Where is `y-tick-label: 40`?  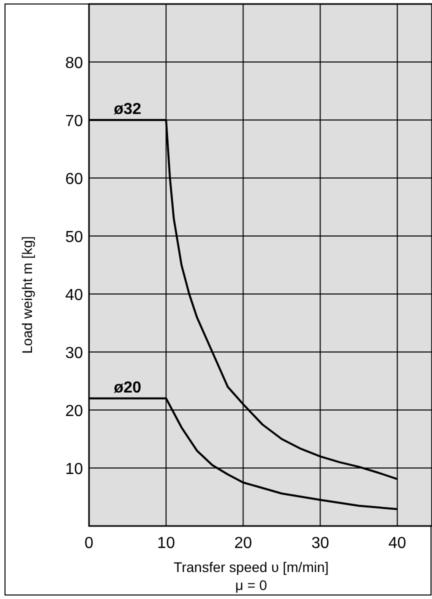
y-tick-label: 40 is located at coordinates (74, 295).